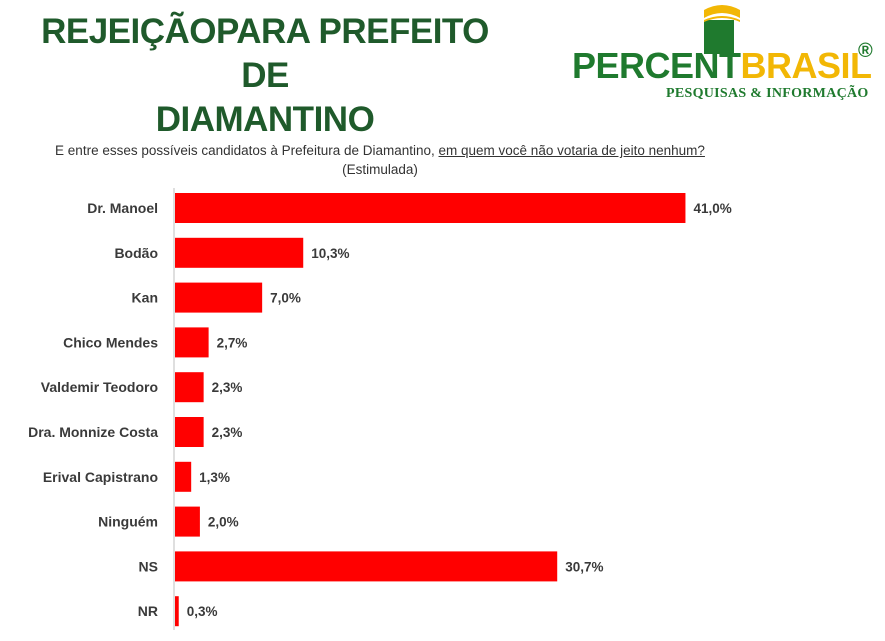 This screenshot has width=885, height=641. What do you see at coordinates (100, 477) in the screenshot?
I see `category-label: Erival Capistrano` at bounding box center [100, 477].